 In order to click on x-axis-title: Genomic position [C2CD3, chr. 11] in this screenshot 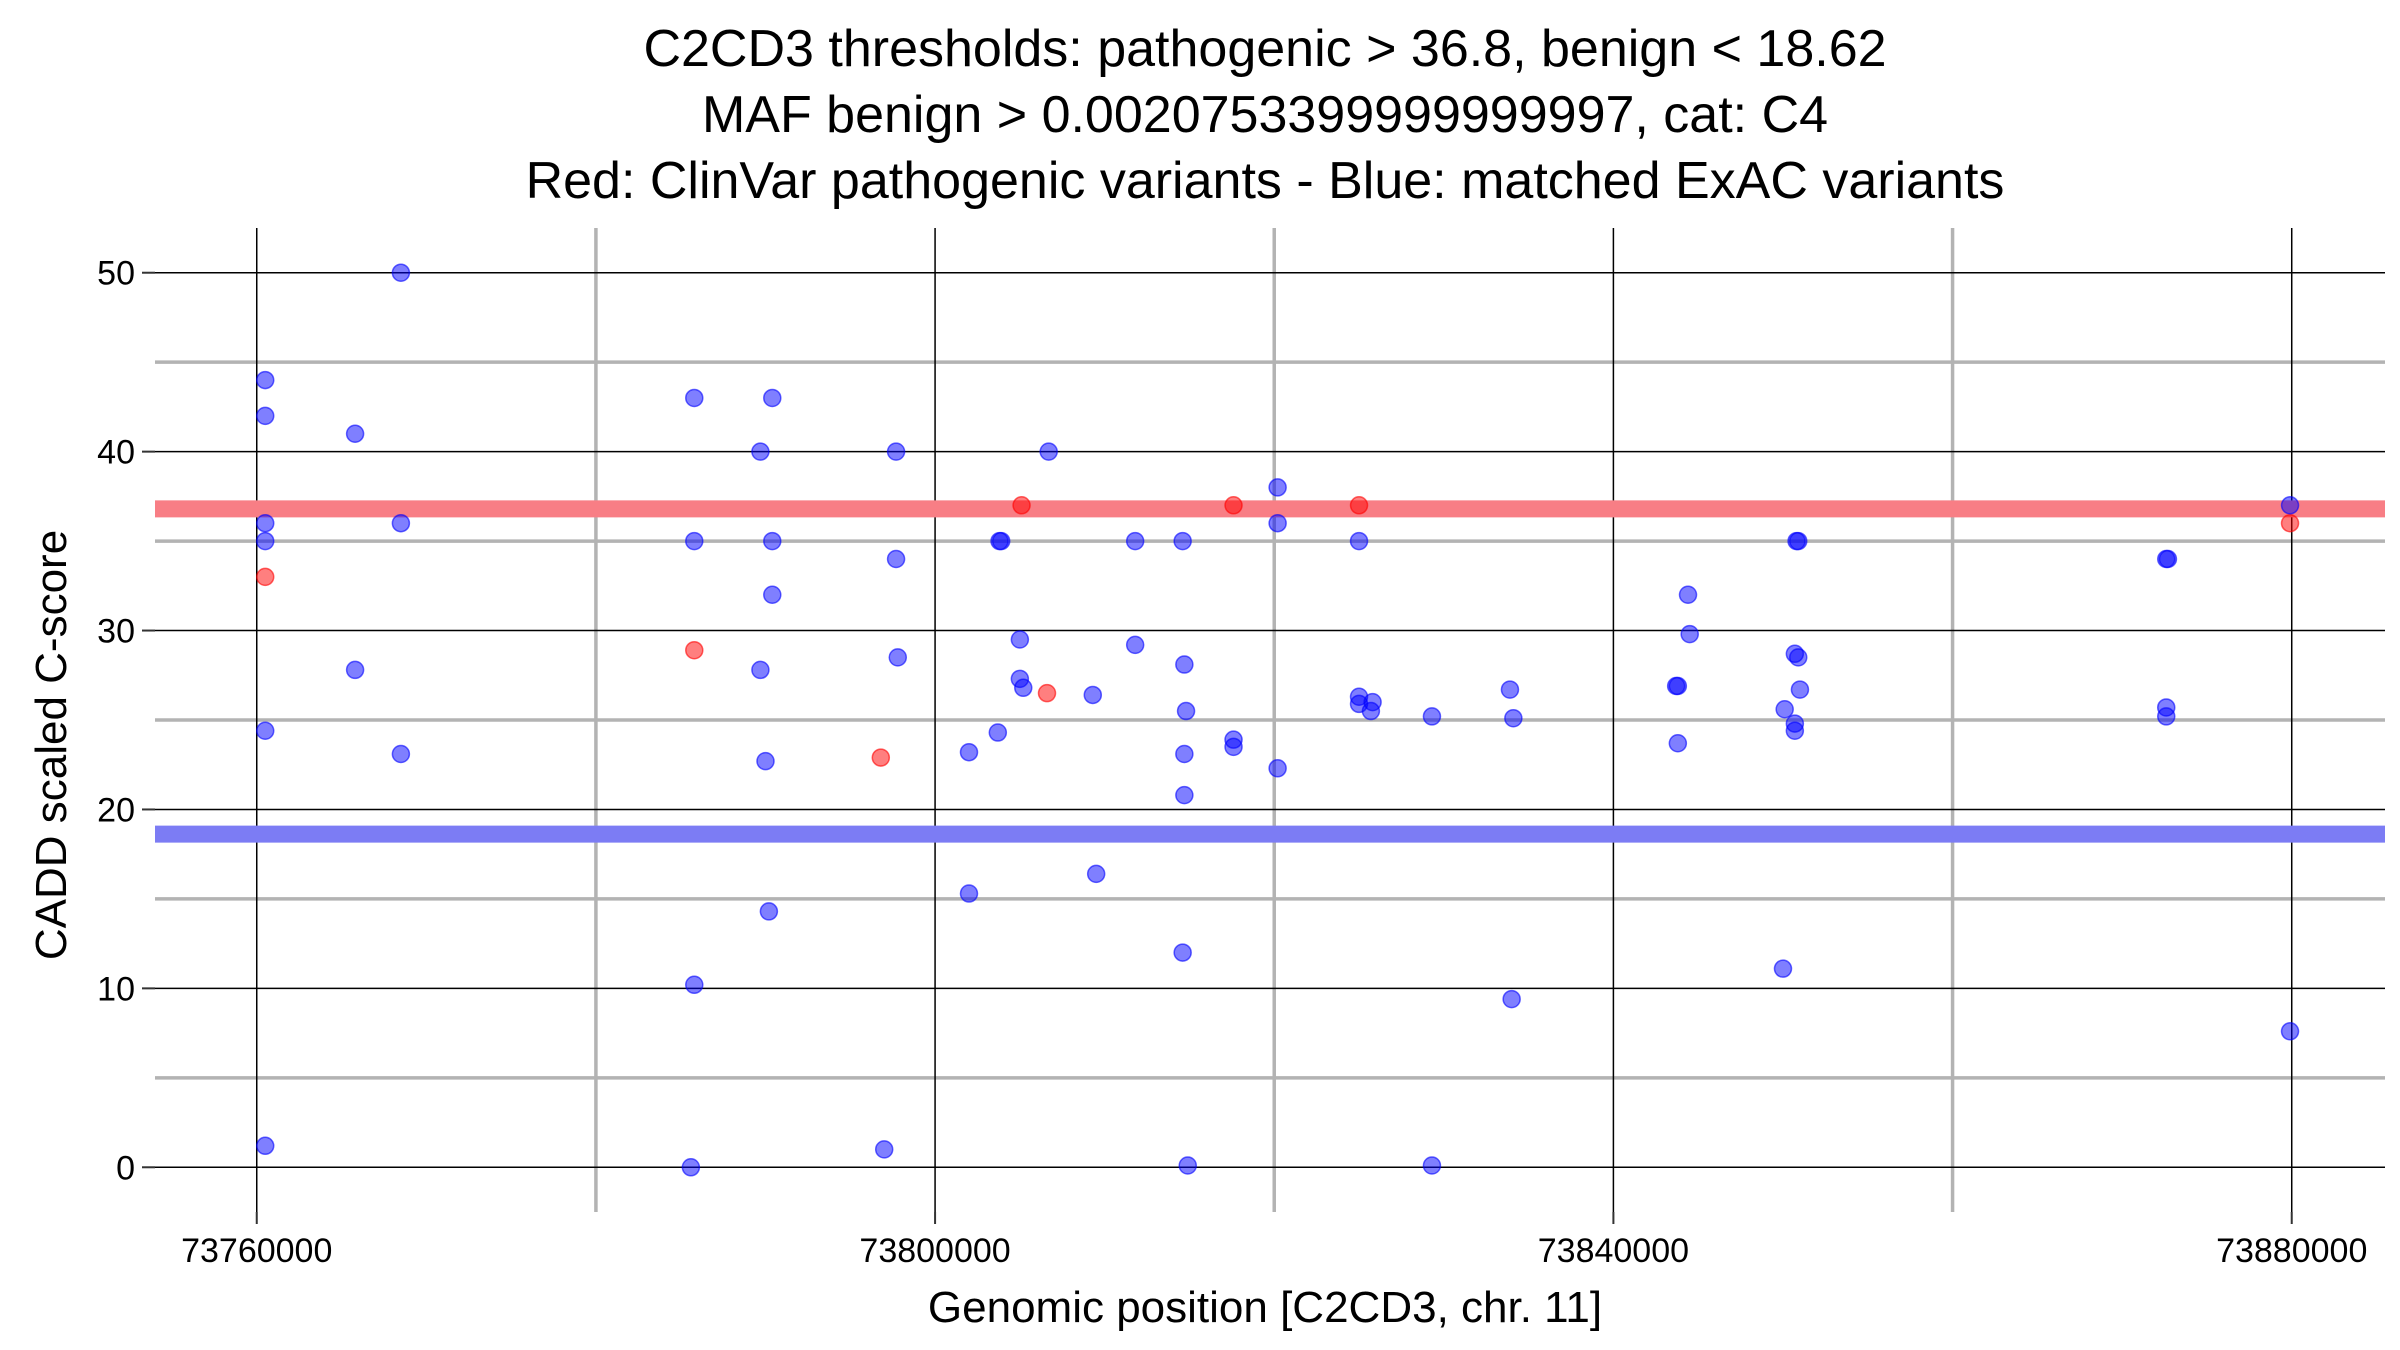, I will do `click(1265, 1307)`.